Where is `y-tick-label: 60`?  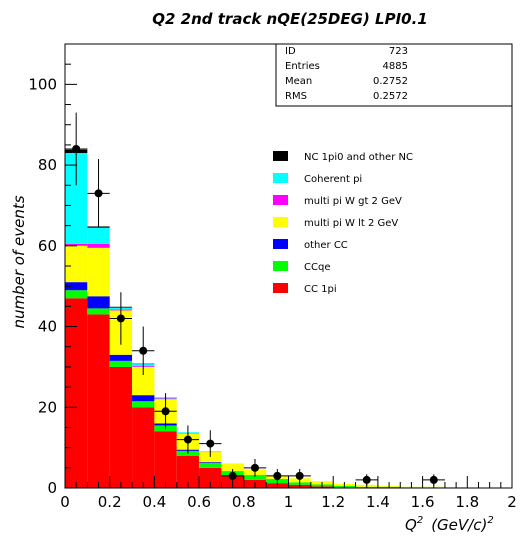 y-tick-label: 60 is located at coordinates (47, 246).